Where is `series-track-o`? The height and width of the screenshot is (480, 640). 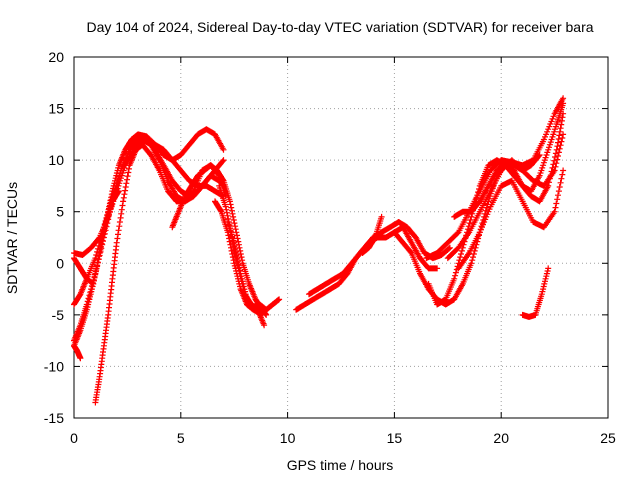
series-track-o is located at coordinates (372, 234).